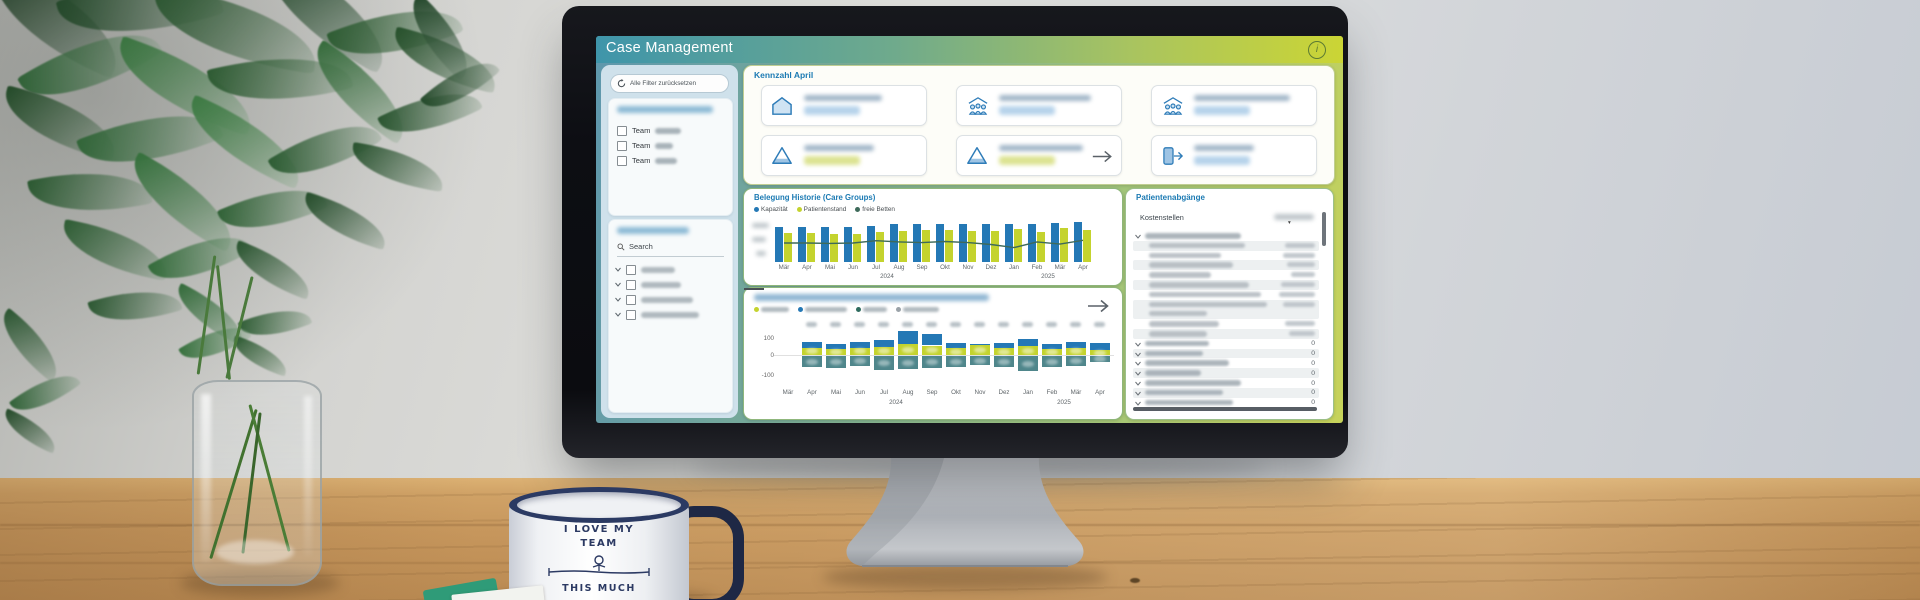 The image size is (1920, 600). I want to click on month-label: Jan, so click(1014, 267).